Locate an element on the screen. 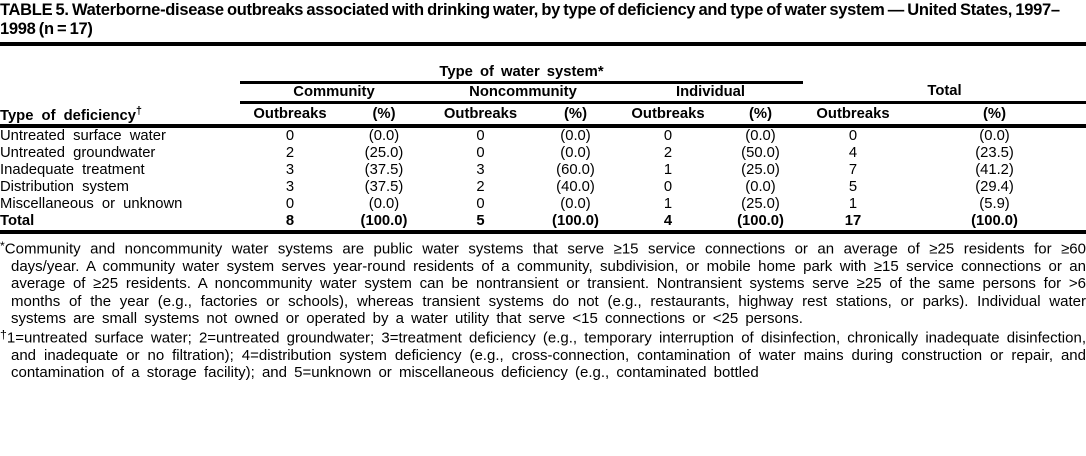 The width and height of the screenshot is (1086, 456). group-header-spacer is located at coordinates (120, 93).